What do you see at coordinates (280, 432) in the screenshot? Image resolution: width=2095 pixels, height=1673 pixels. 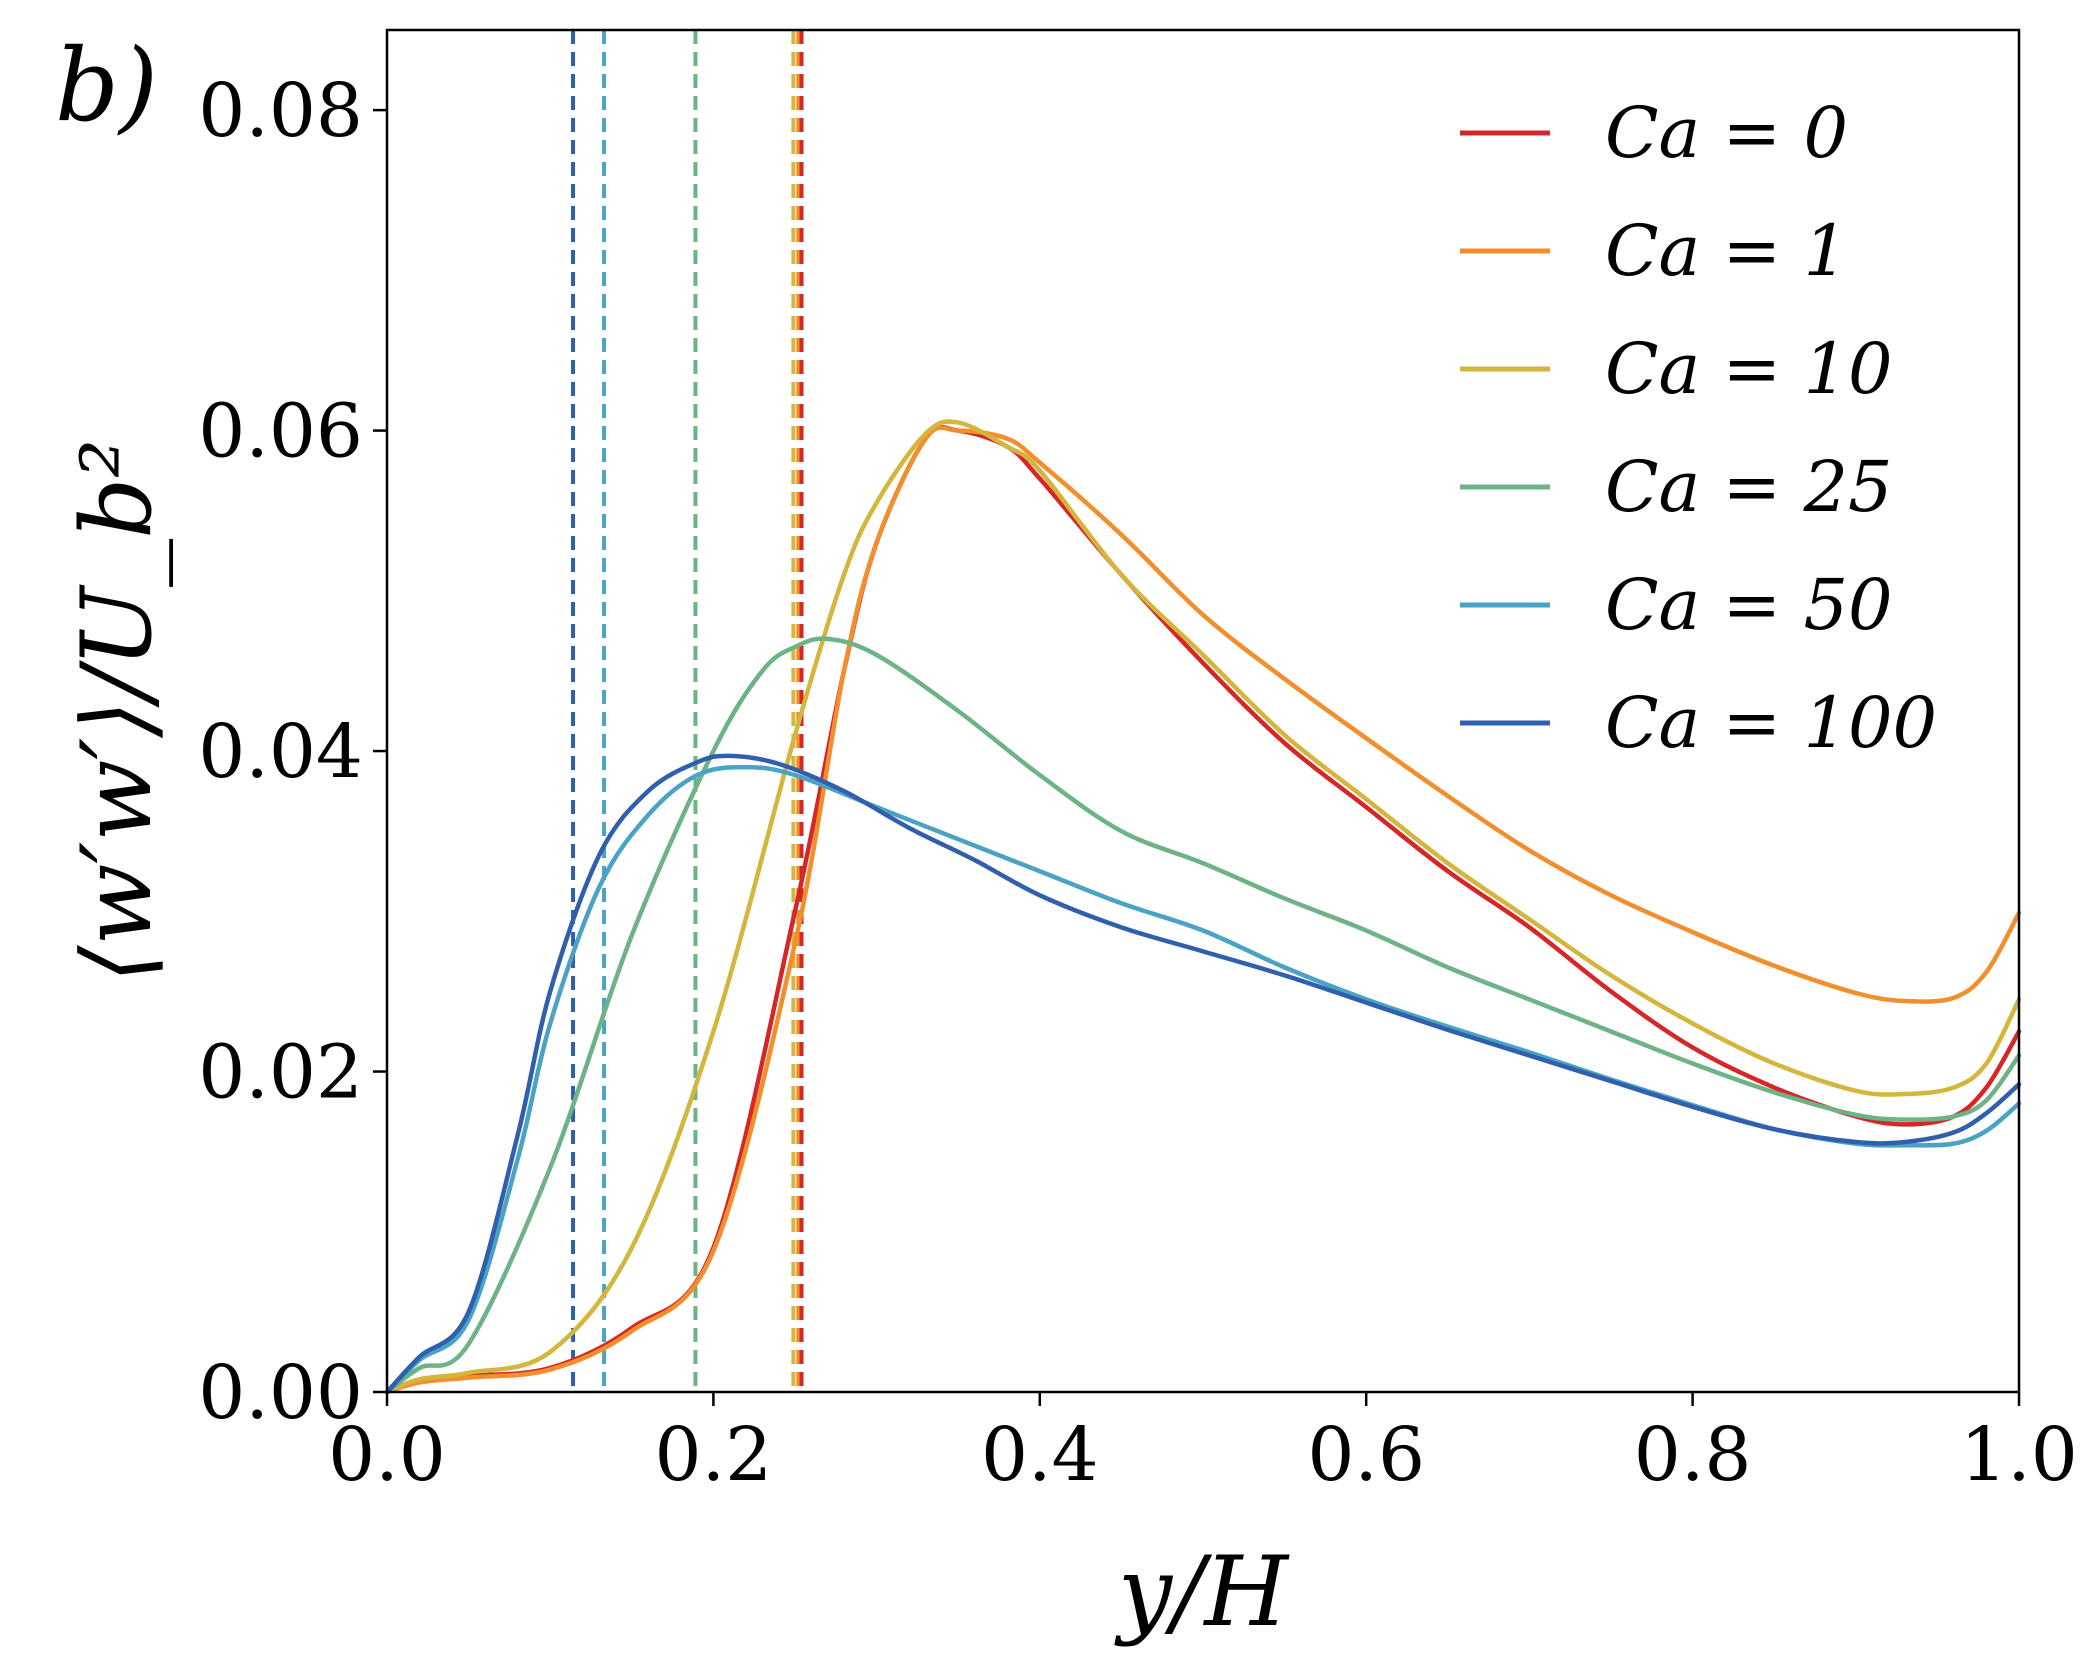 I see `y-tick-label: 0.06` at bounding box center [280, 432].